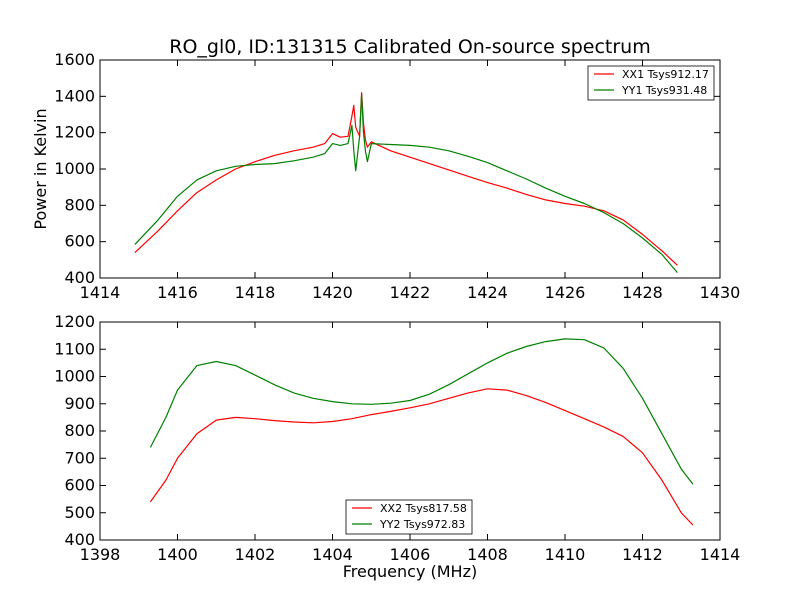 This screenshot has width=800, height=600. Describe the element at coordinates (332, 292) in the screenshot. I see `top-x-tick-label: 1420` at that location.